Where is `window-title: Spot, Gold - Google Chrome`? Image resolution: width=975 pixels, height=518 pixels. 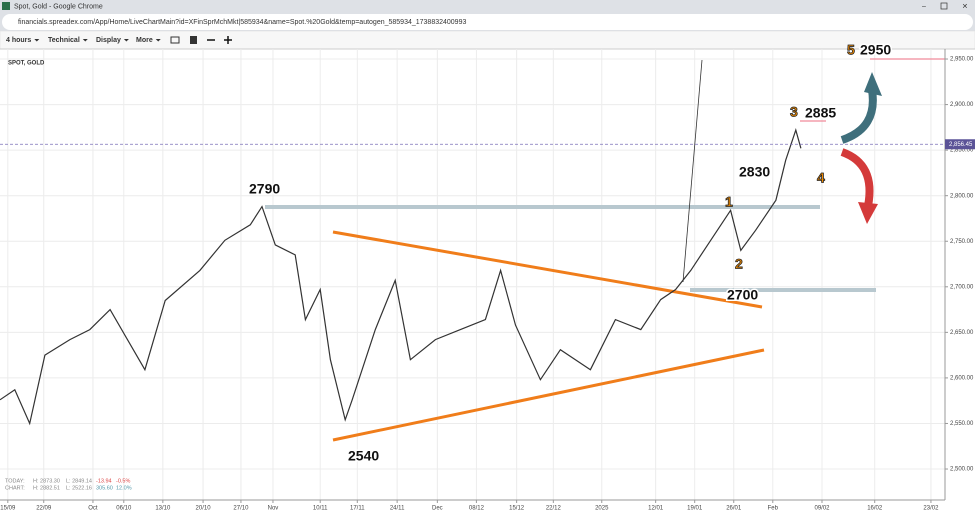
window-title: Spot, Gold - Google Chrome is located at coordinates (58, 6).